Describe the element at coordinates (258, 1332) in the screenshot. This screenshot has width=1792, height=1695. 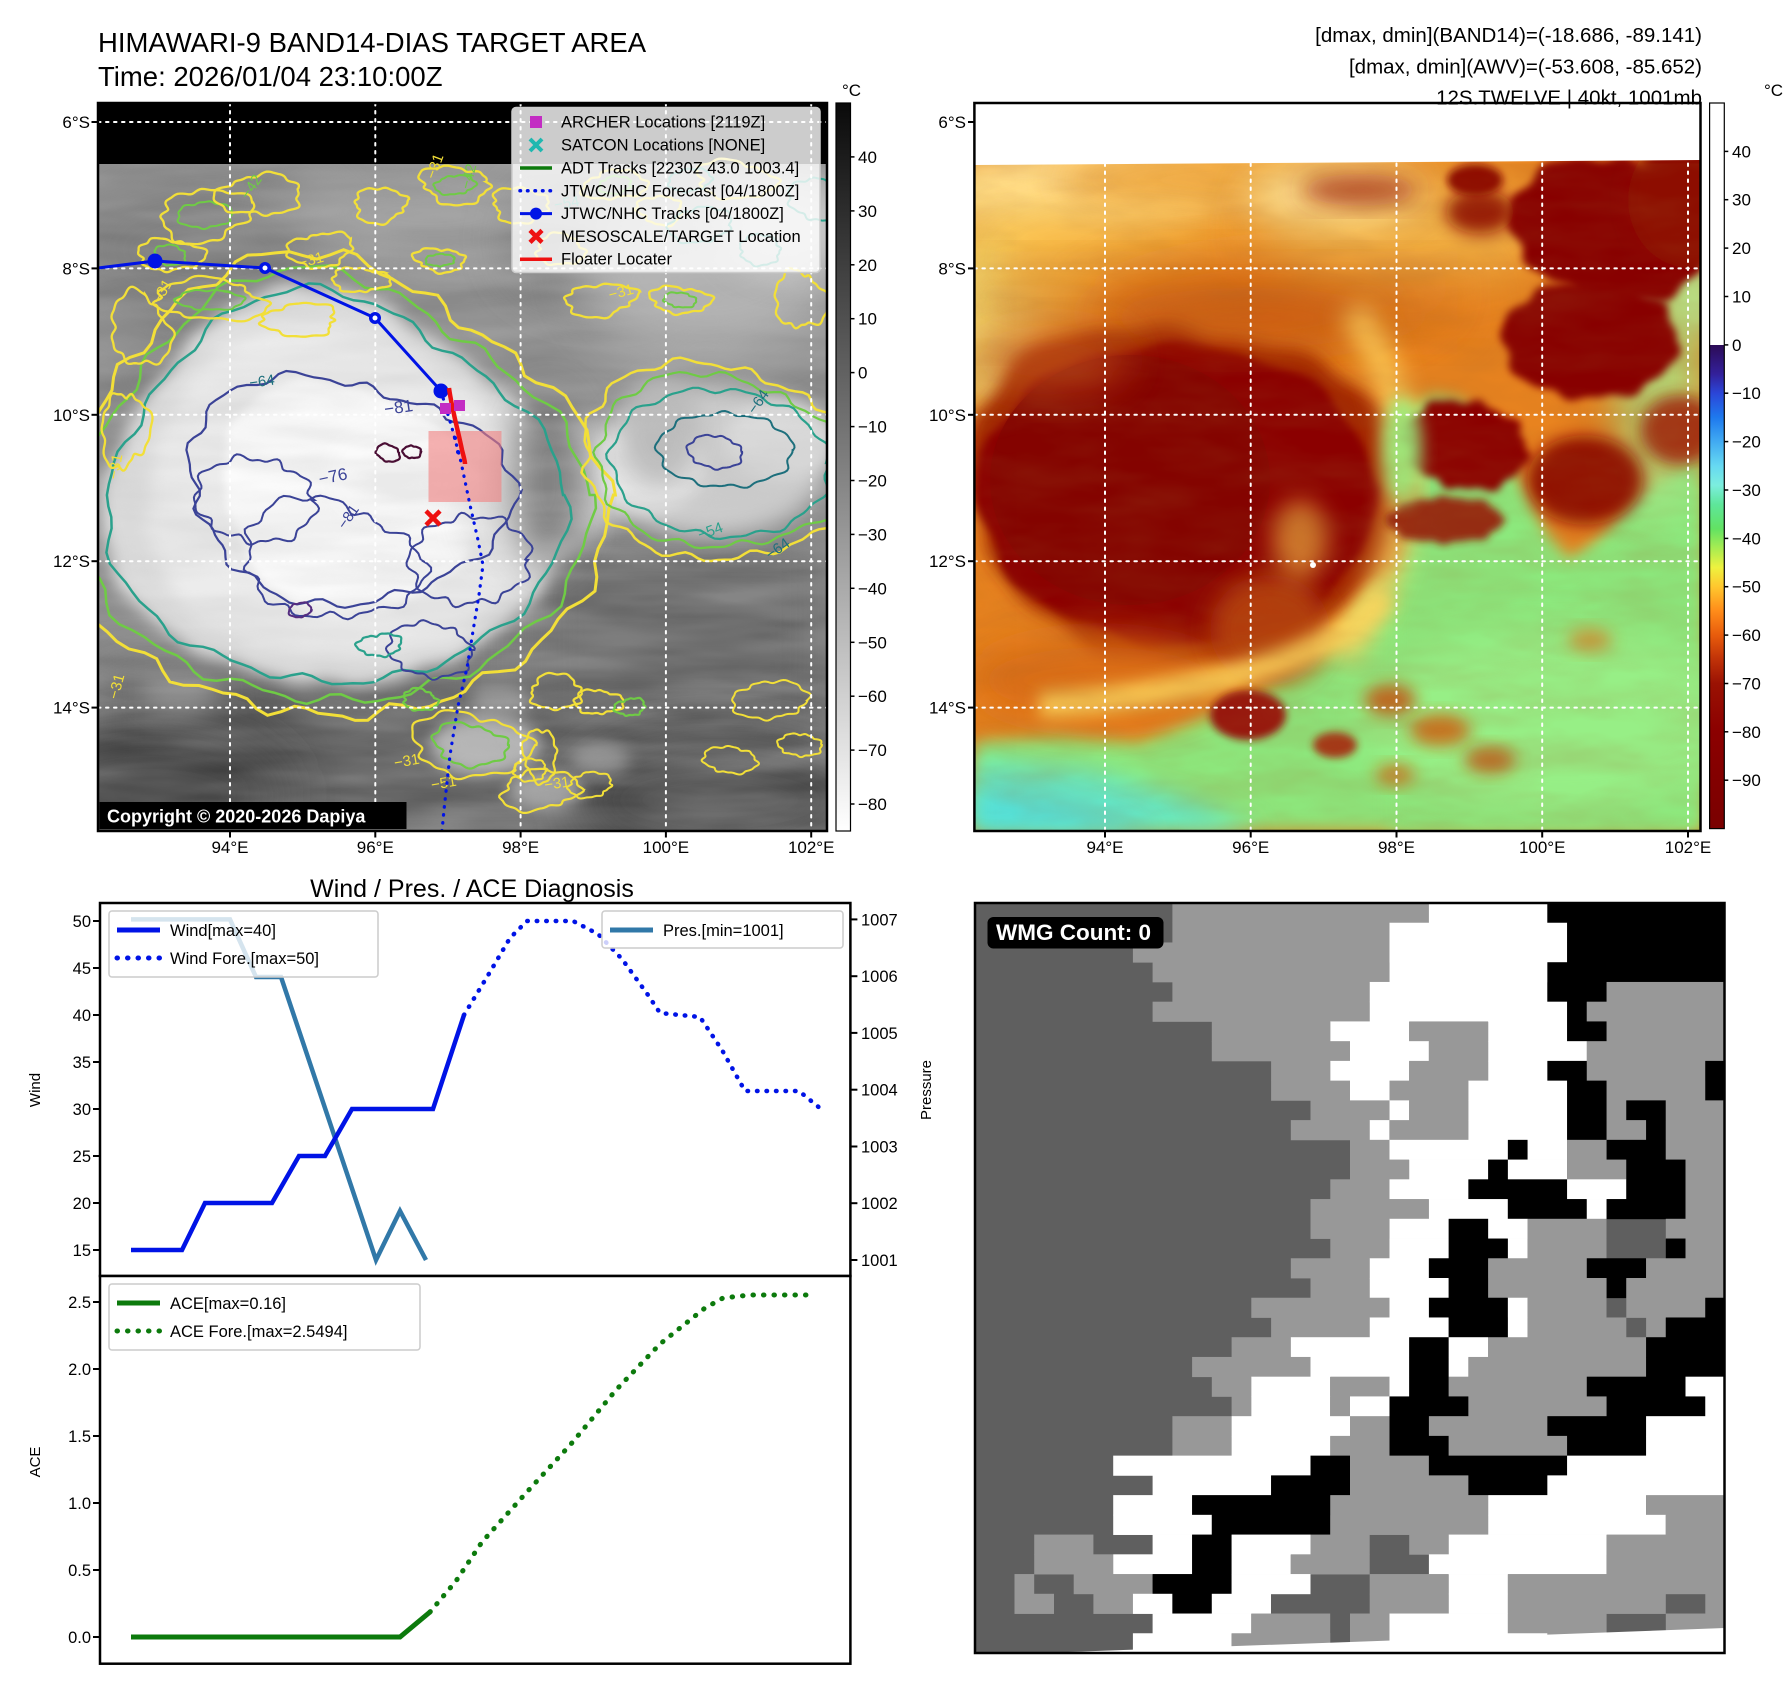
I see `svg-text: ACE Fore.[max=2.5494]` at that location.